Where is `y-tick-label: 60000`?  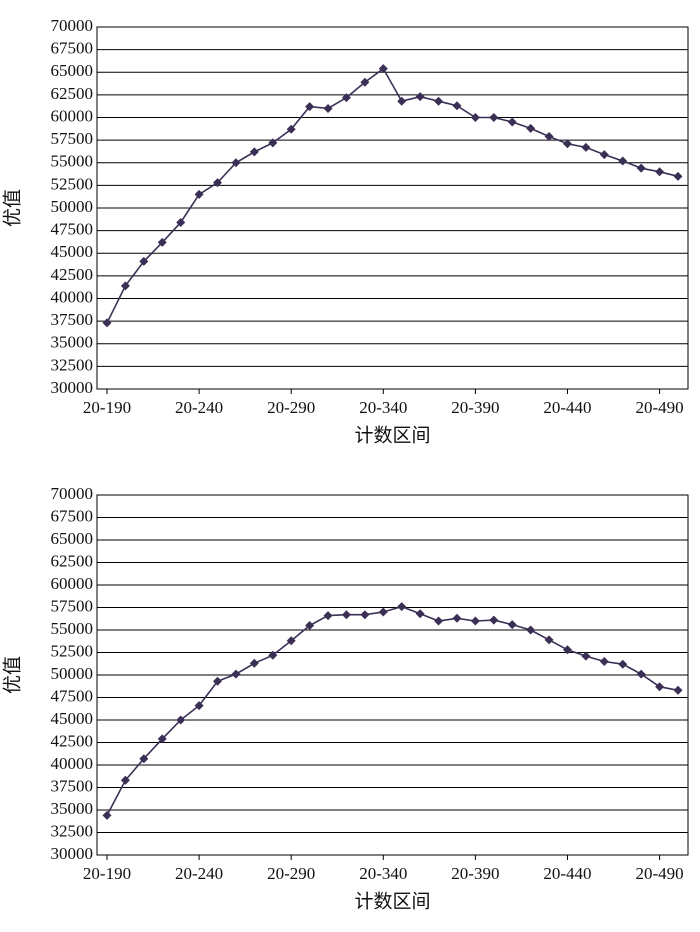 y-tick-label: 60000 is located at coordinates (72, 115).